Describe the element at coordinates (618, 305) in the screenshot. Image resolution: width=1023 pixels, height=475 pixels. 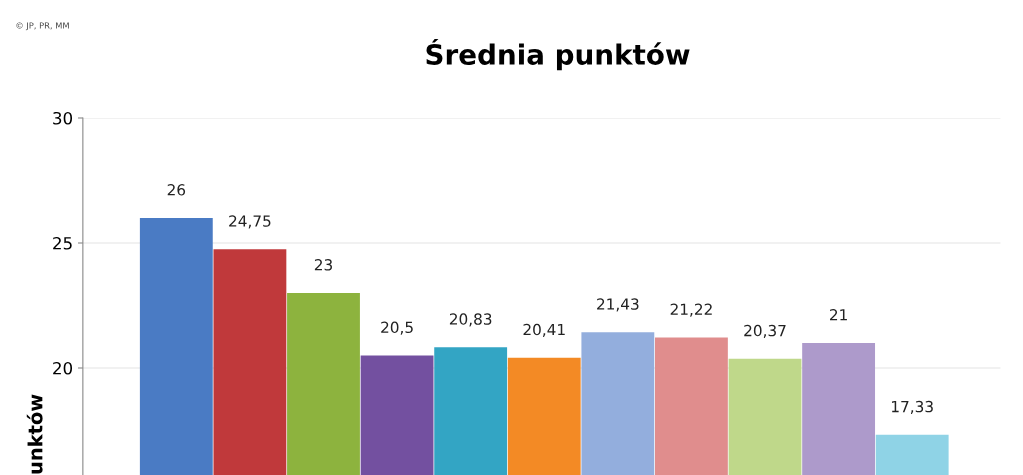
I see `data-label: 21,43` at that location.